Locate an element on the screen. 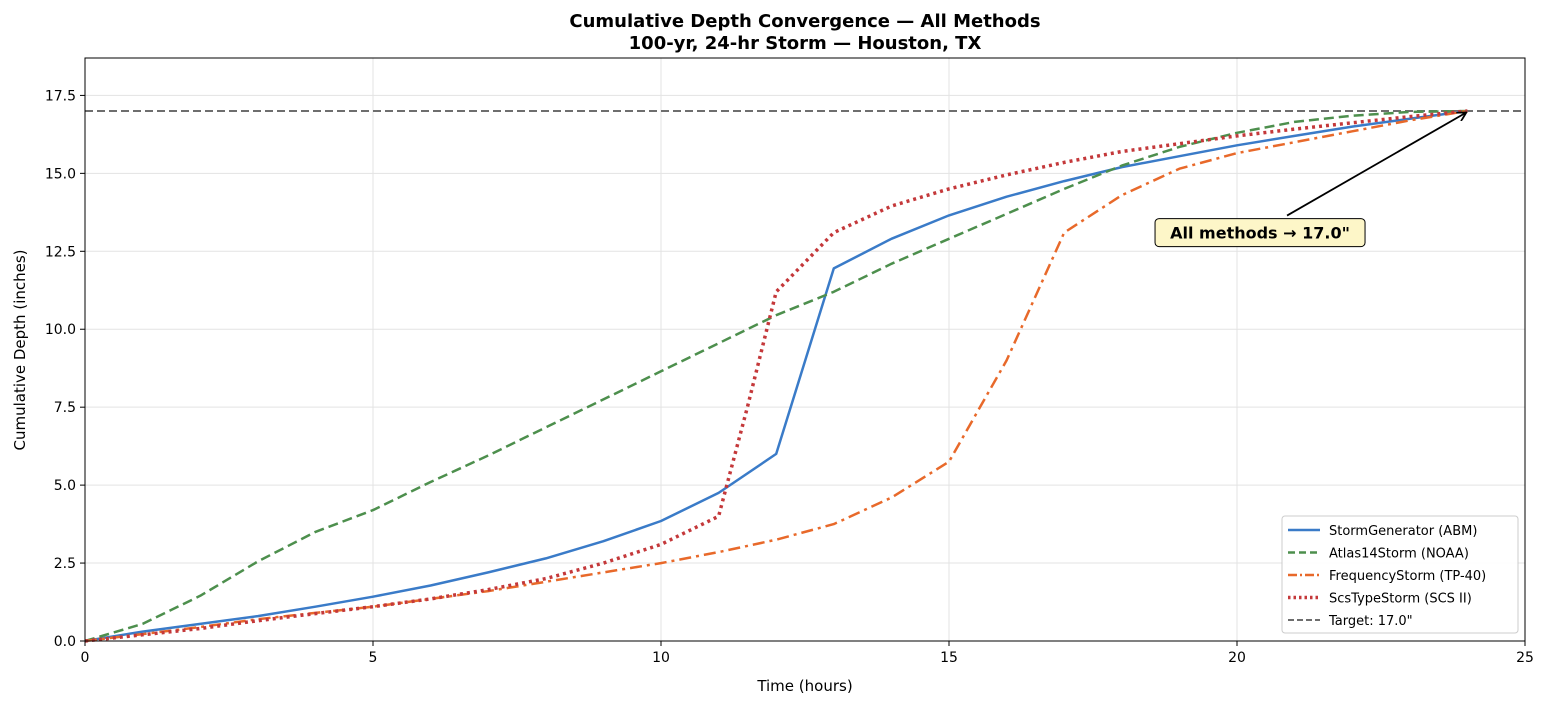  annotation-arrow is located at coordinates (1375, 165).